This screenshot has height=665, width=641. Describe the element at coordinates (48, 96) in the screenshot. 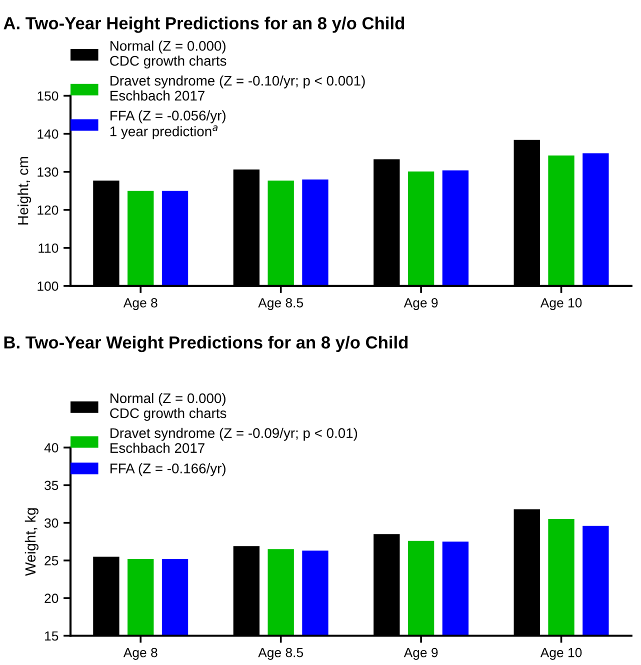

I see `y-tick-label: 150` at that location.